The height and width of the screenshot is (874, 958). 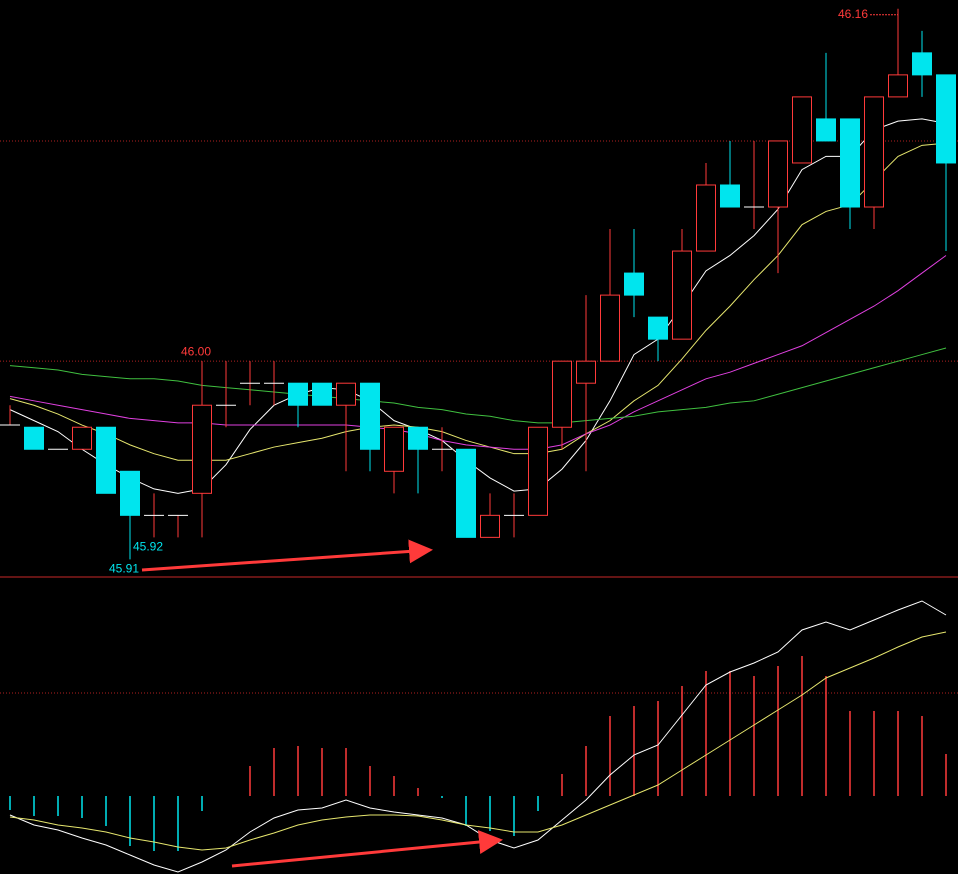 I want to click on annotation: 45.92, so click(x=148, y=547).